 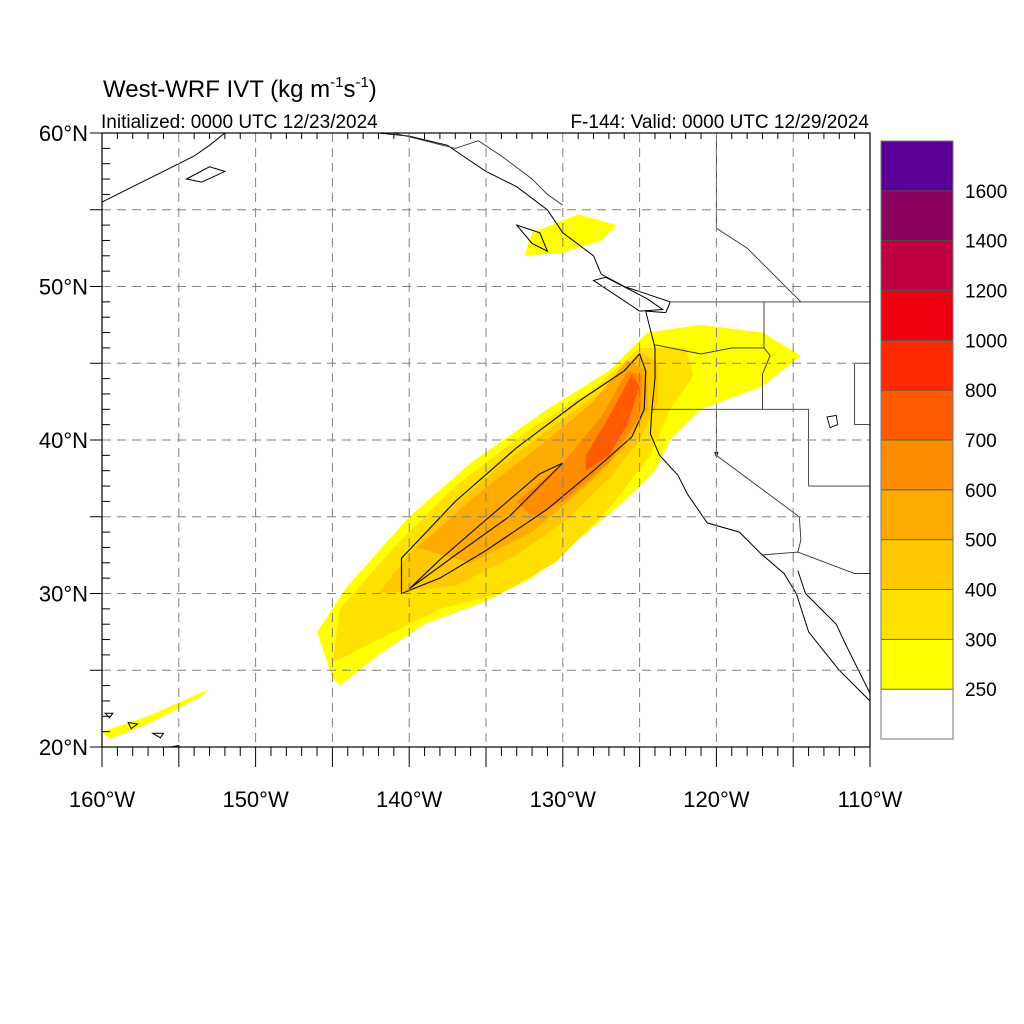 I want to click on colorbar-label: 1000, so click(x=986, y=341).